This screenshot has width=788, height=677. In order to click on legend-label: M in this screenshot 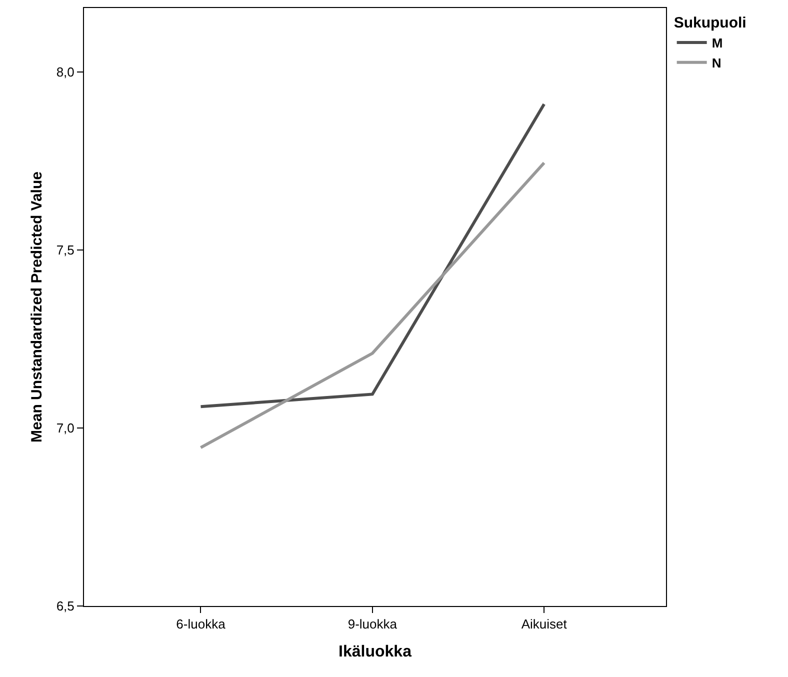, I will do `click(717, 43)`.